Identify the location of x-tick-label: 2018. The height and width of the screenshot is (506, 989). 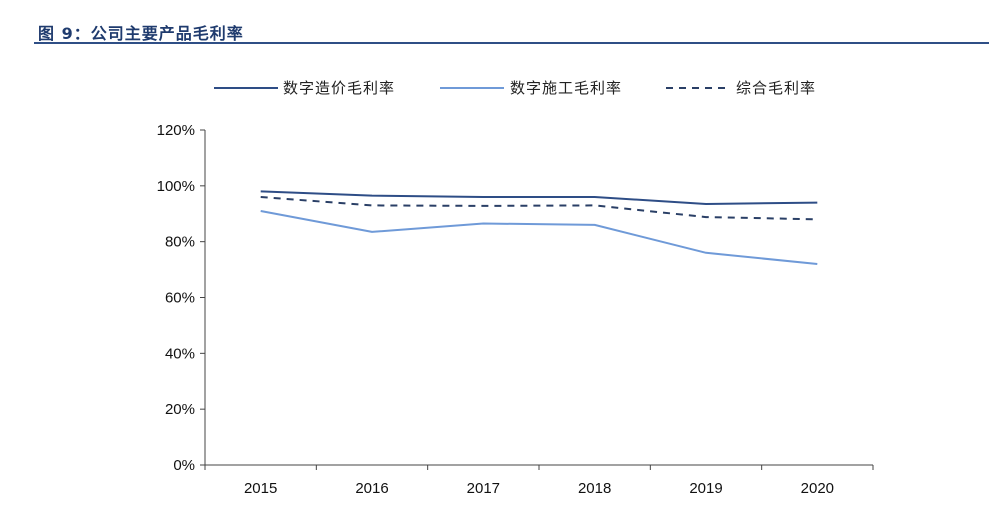
(594, 488).